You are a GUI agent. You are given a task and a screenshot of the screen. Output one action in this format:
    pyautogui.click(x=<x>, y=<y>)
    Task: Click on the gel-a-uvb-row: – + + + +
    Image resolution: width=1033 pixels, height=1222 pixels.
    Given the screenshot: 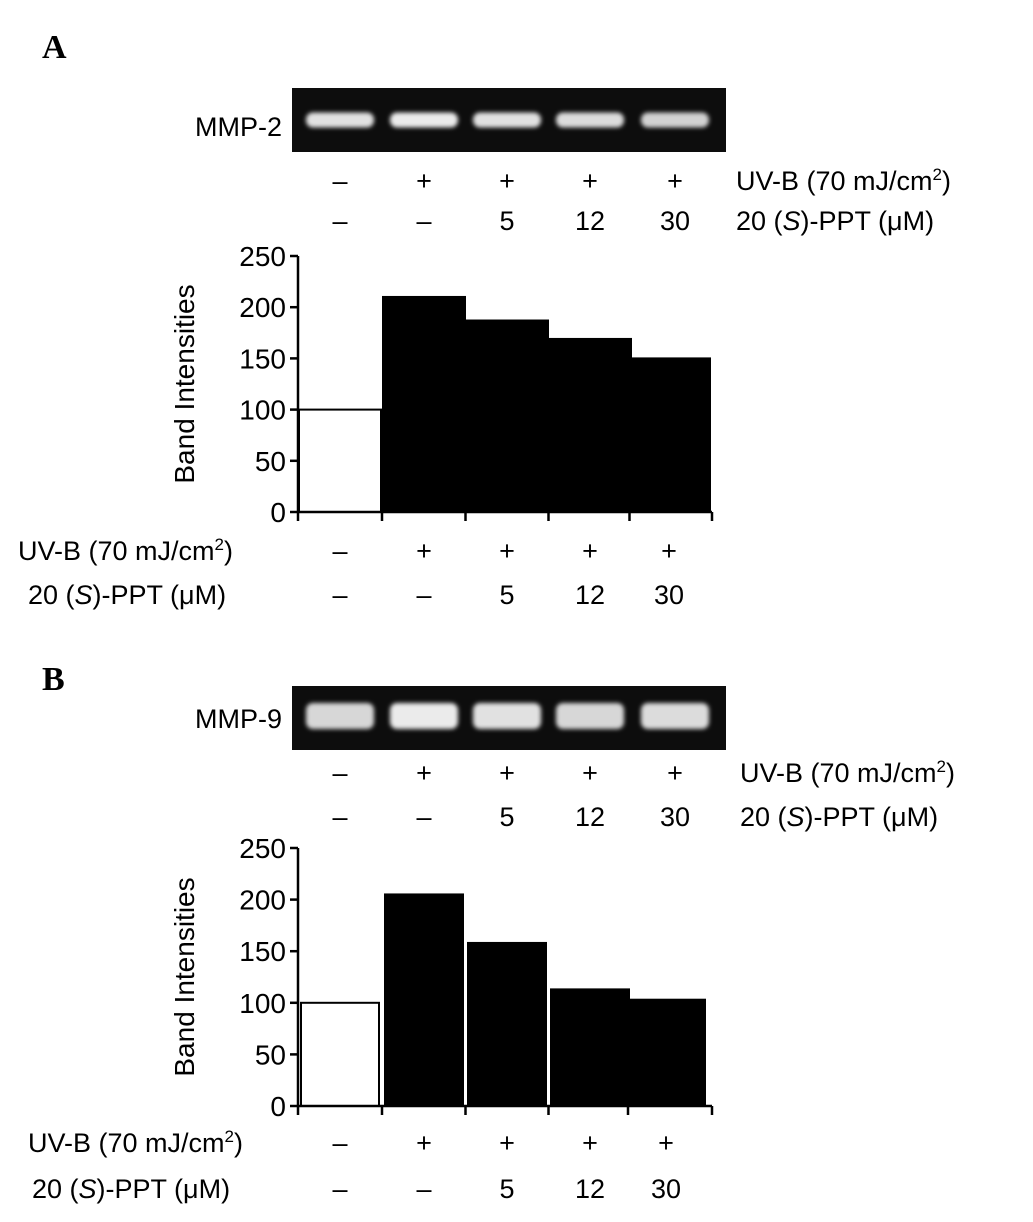 What is the action you would take?
    pyautogui.click(x=507, y=181)
    